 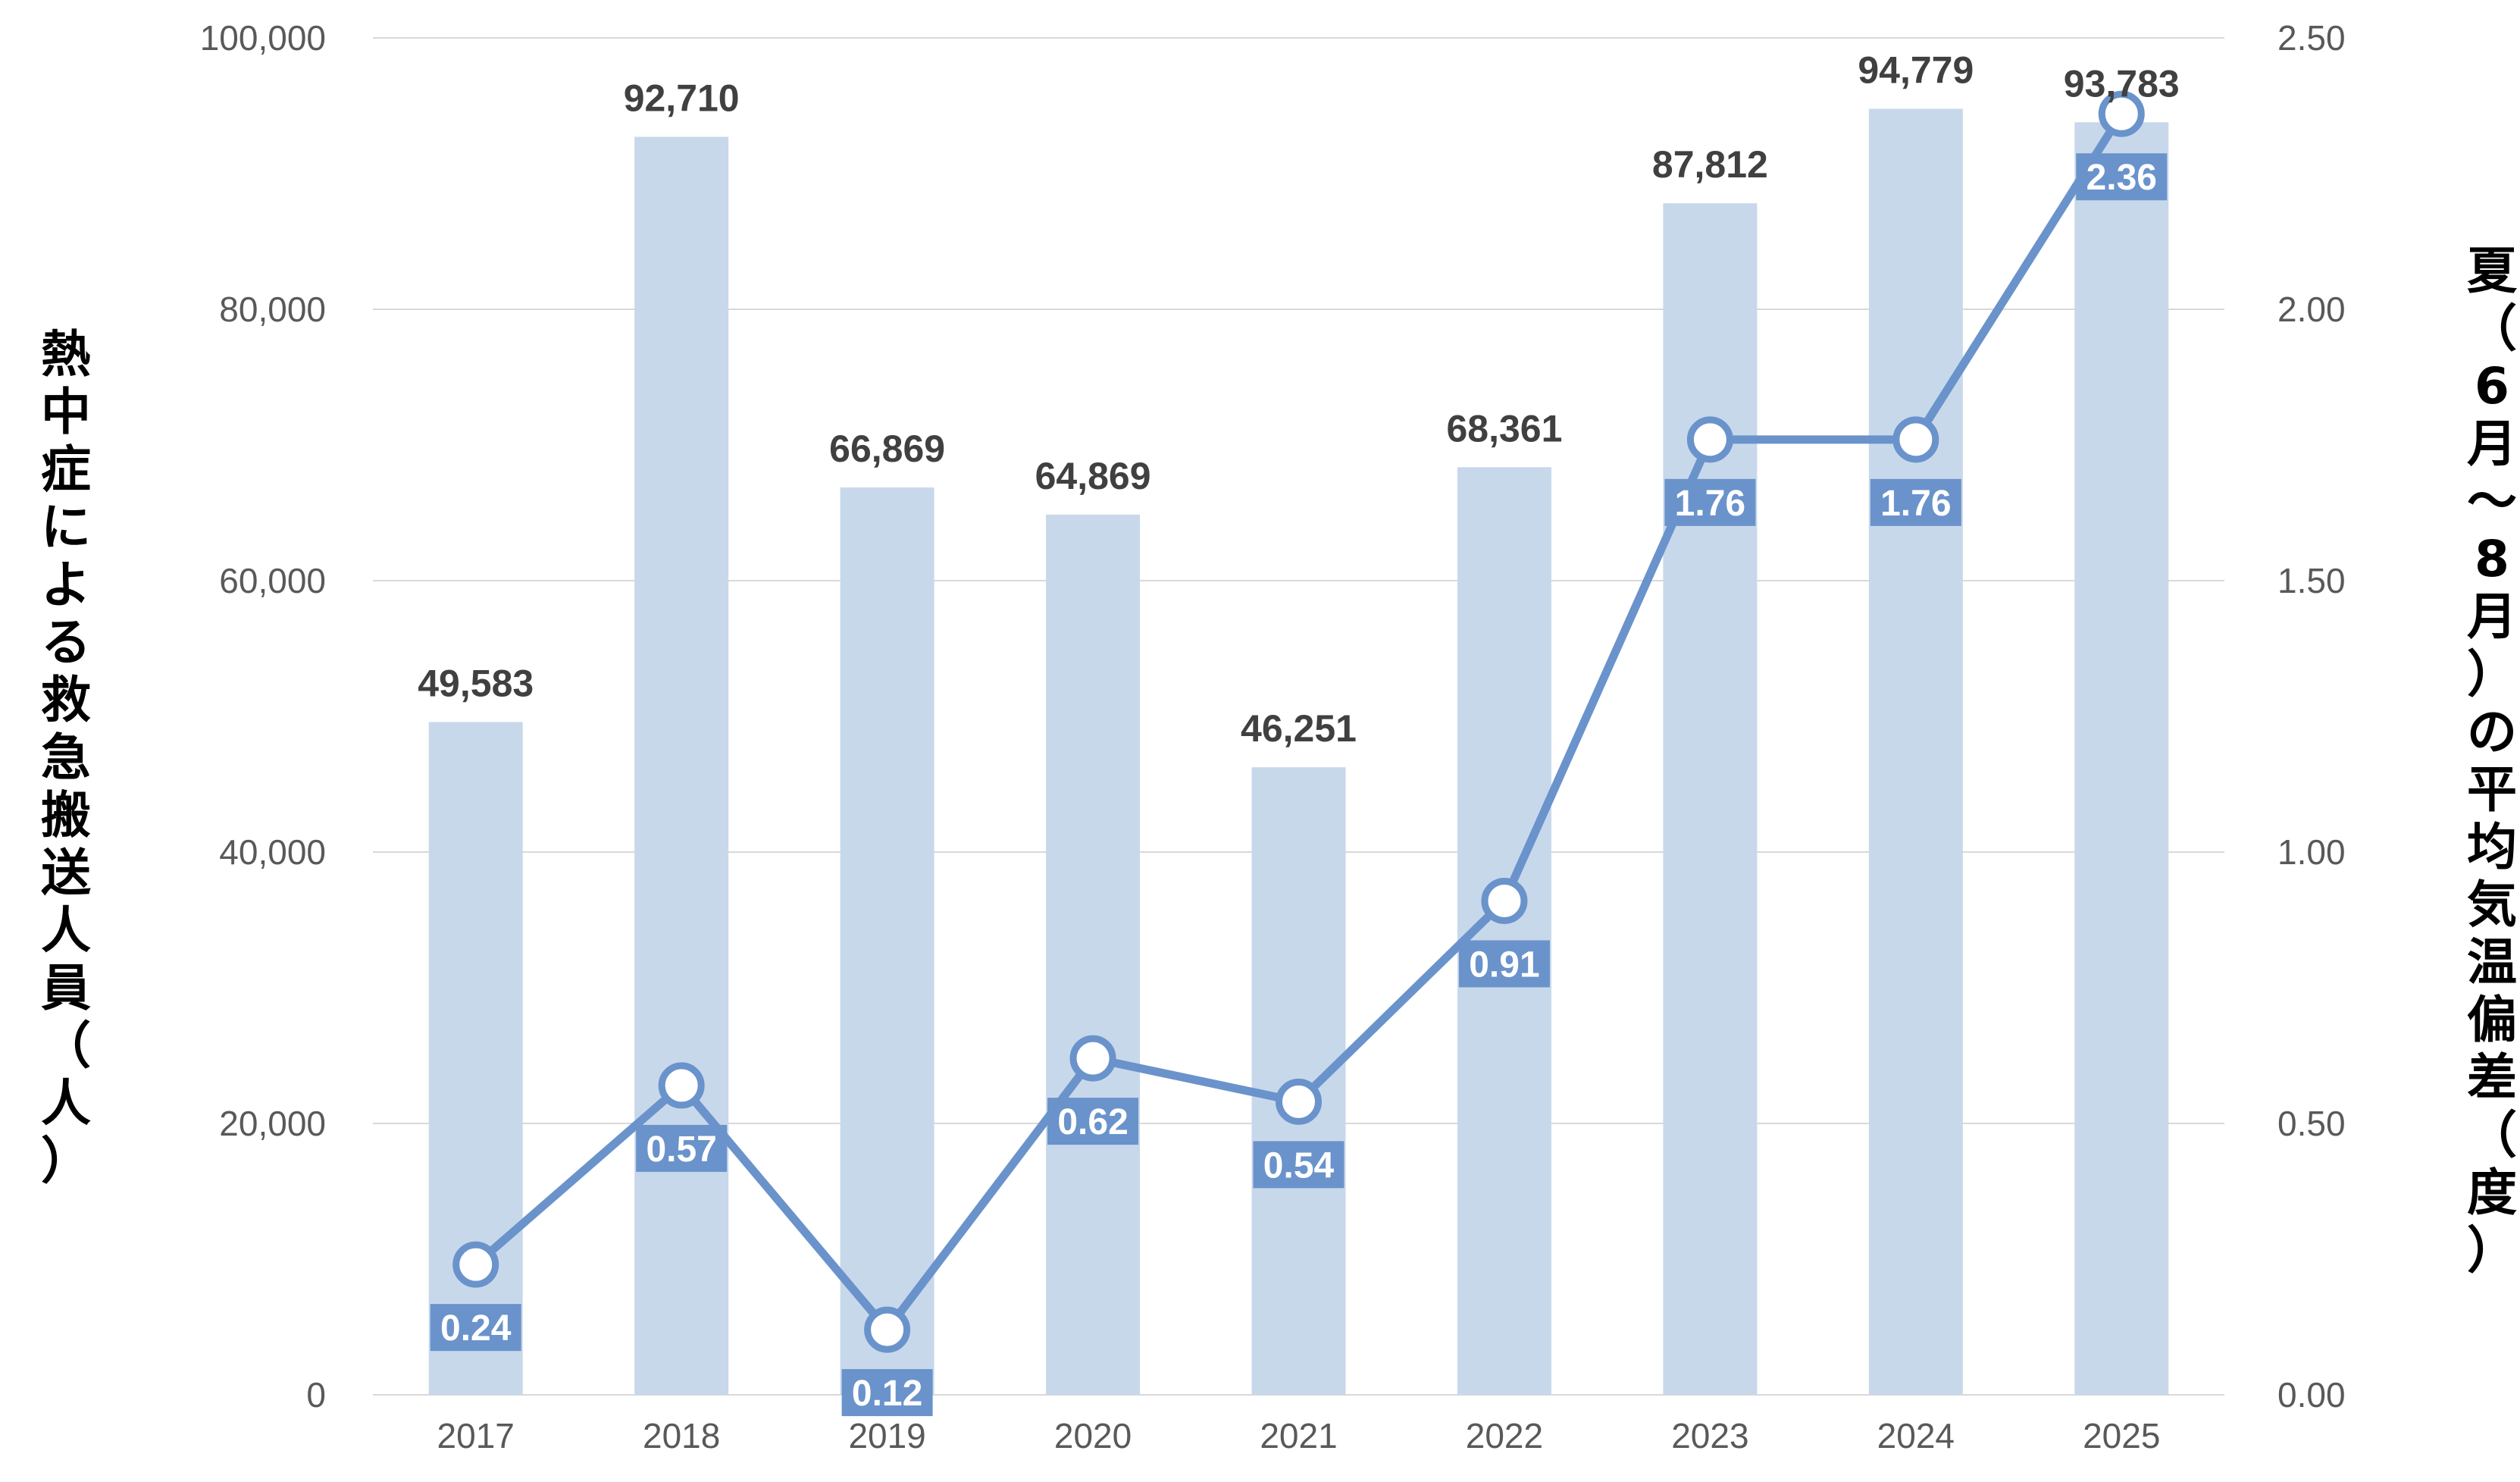 I want to click on bar-data-label: 87,812, so click(x=1710, y=164).